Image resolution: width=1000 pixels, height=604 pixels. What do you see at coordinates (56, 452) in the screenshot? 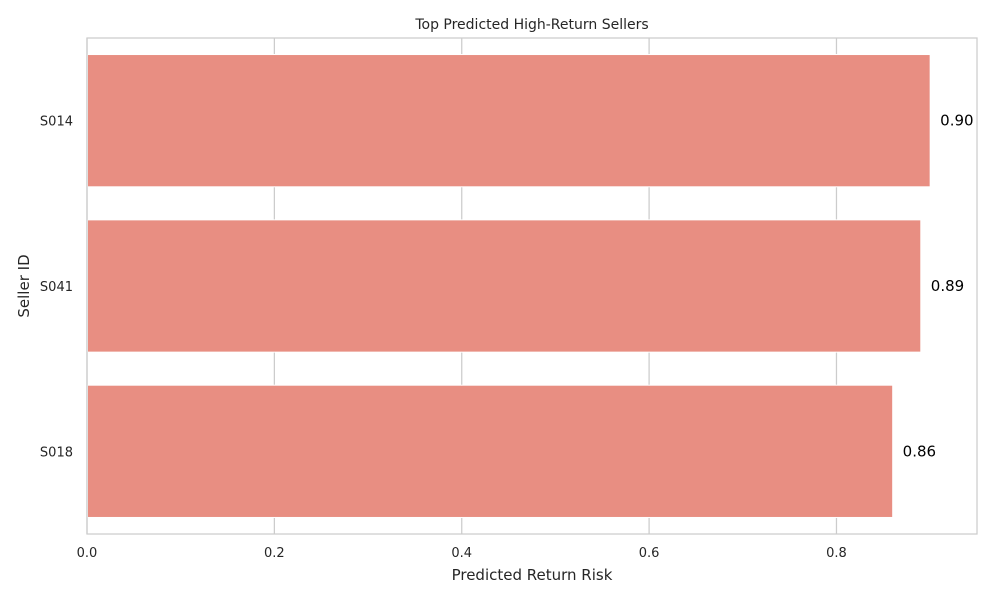
I see `y-tick-label: S018` at bounding box center [56, 452].